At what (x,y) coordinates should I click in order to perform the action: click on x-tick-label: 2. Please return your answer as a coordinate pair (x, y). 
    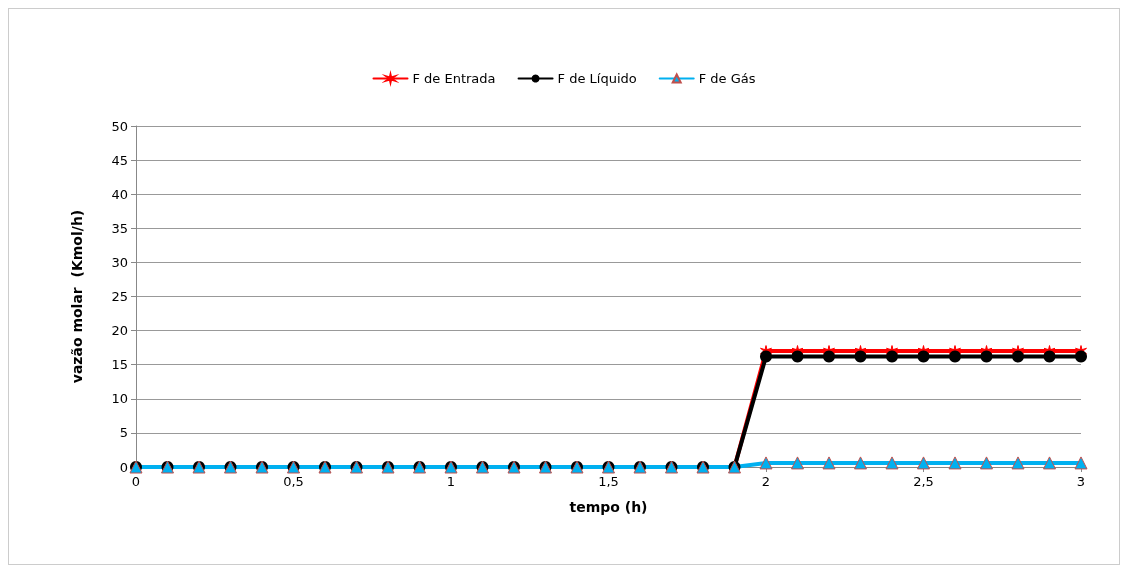
    Looking at the image, I should click on (766, 481).